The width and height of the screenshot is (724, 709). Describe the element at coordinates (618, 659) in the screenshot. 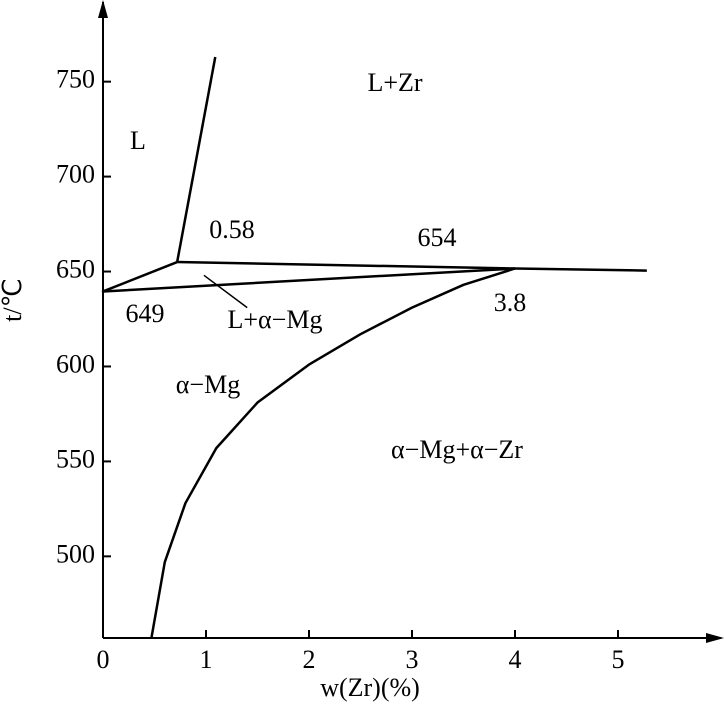

I see `x-tick-label: 5` at that location.